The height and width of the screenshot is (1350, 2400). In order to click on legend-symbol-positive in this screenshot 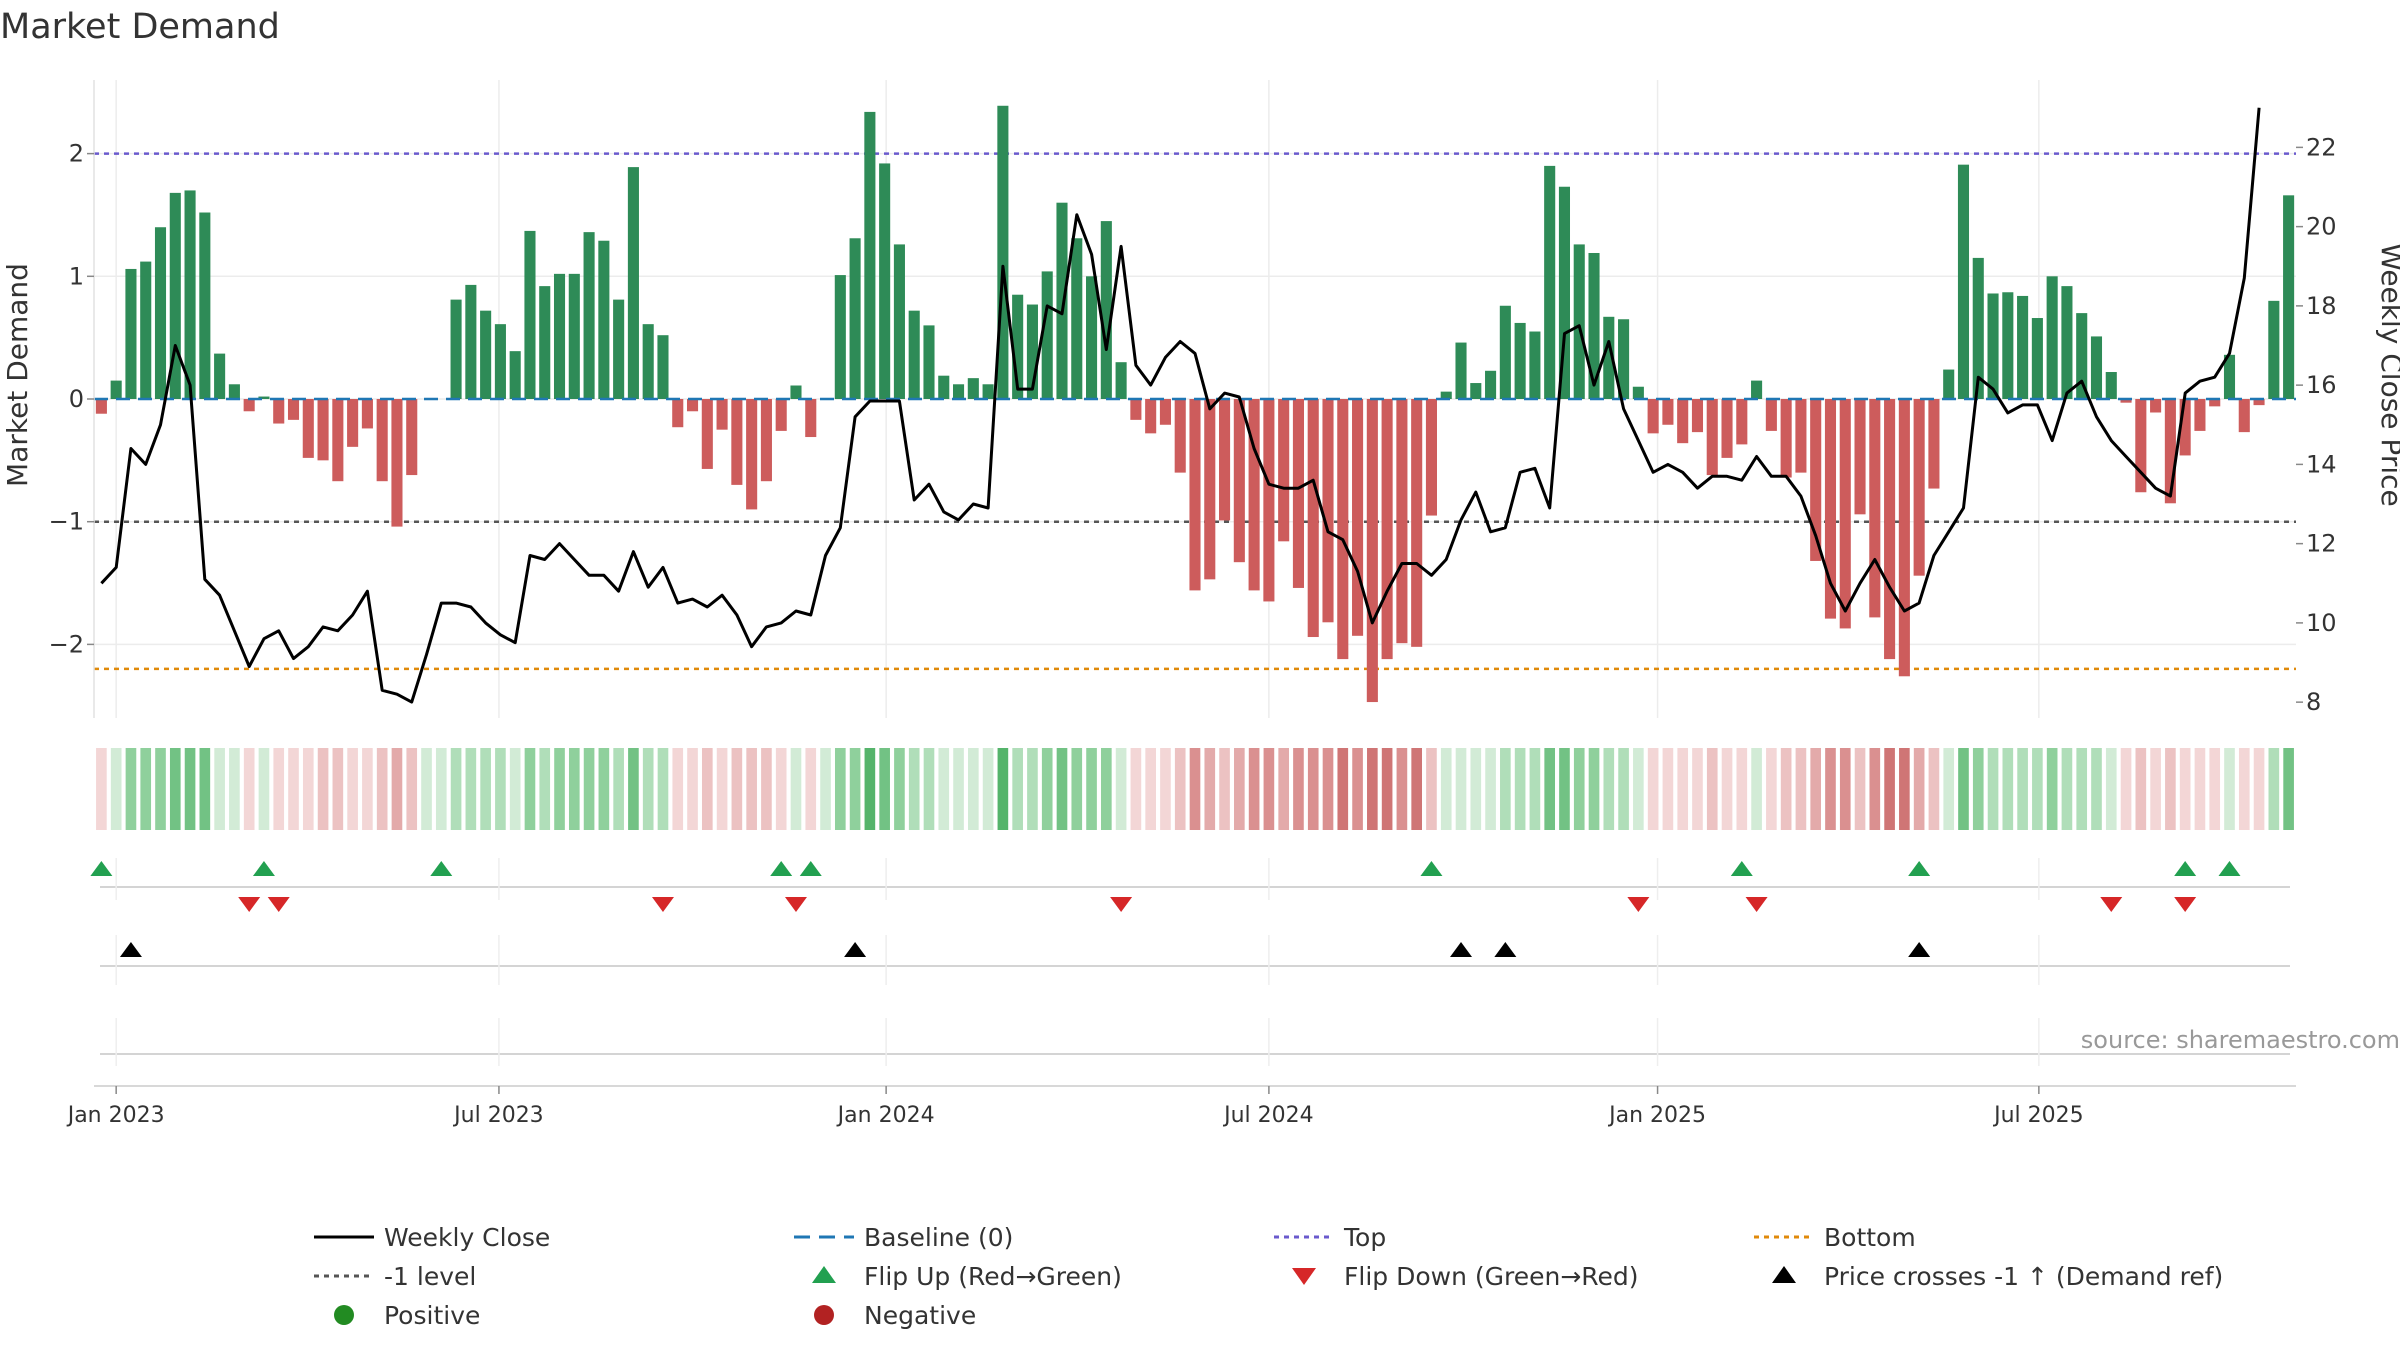, I will do `click(344, 1315)`.